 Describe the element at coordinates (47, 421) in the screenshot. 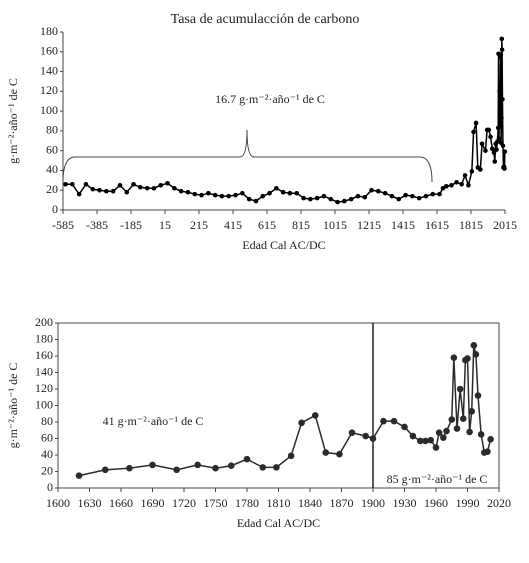

I see `y-tick-label: 80` at that location.